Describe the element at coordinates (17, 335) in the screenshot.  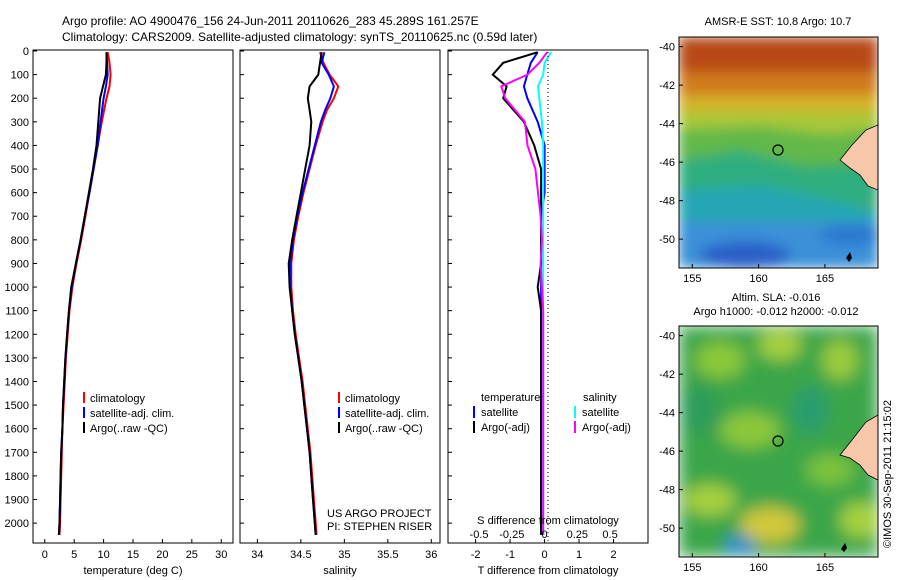
I see `depth-tick-label: 1200` at that location.